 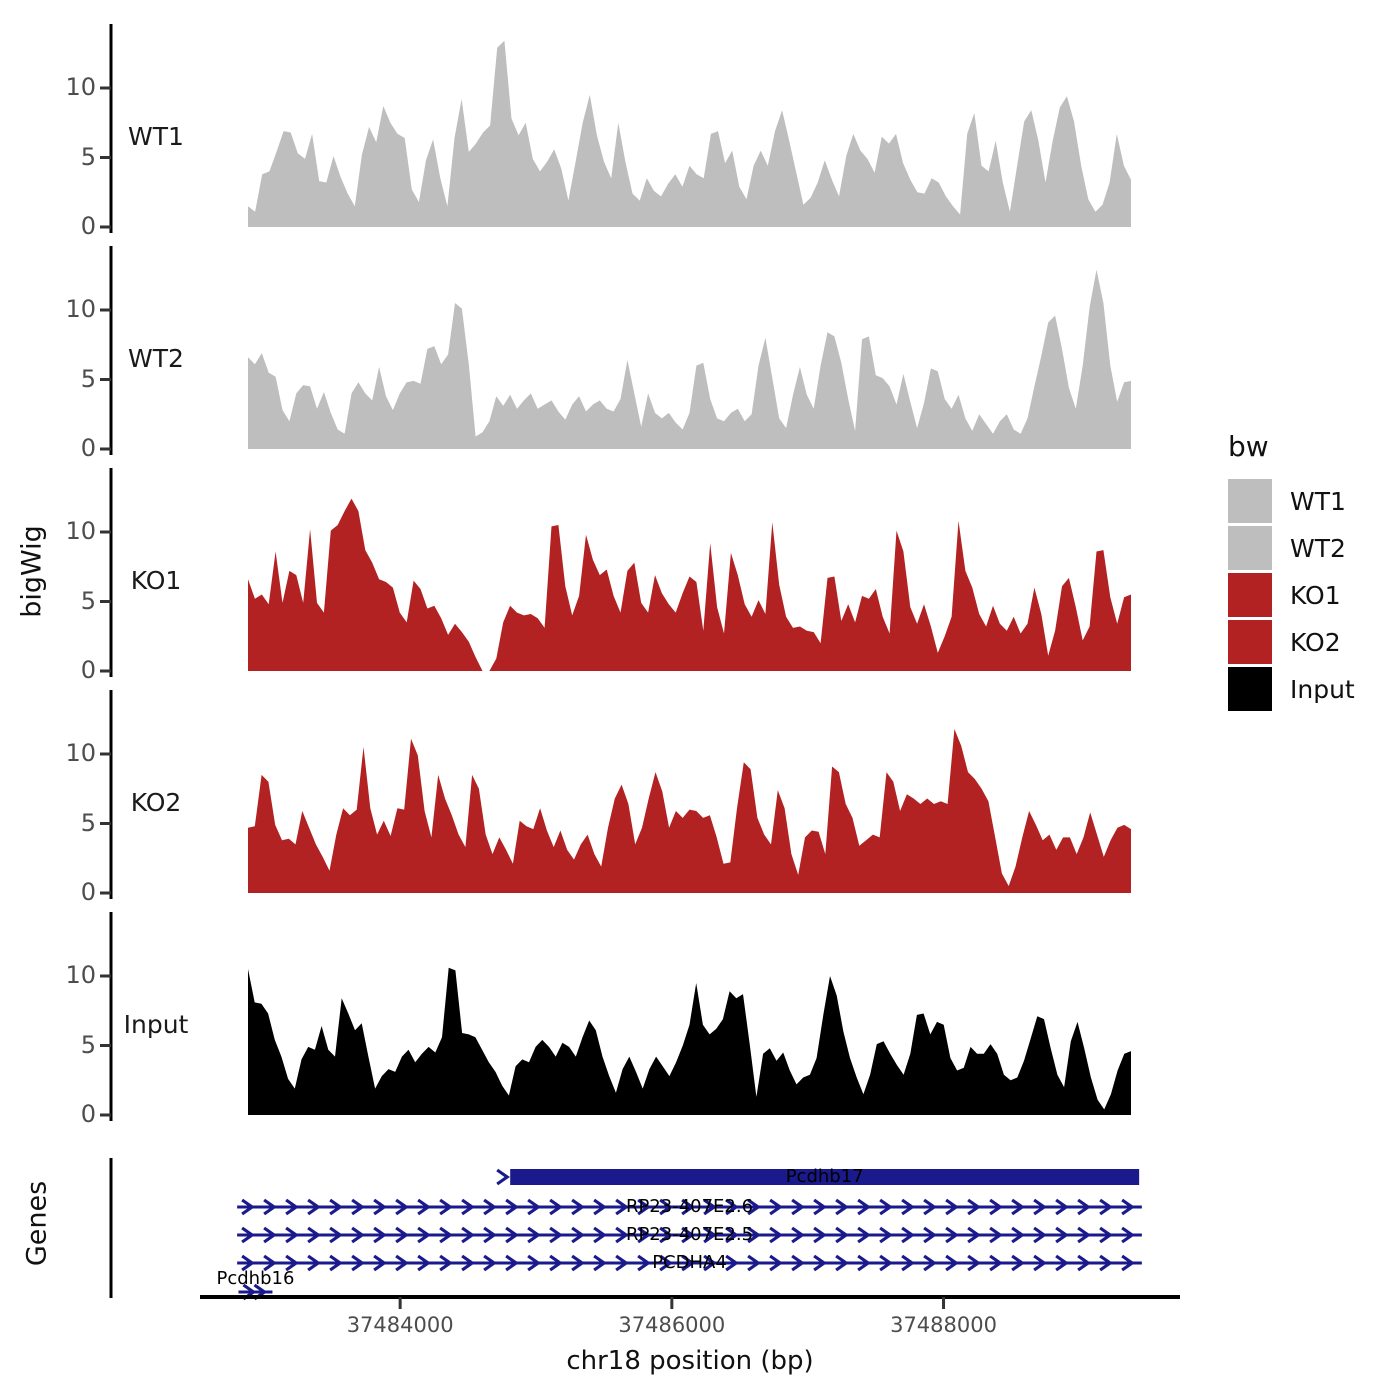 I want to click on legend-swatch-WT1, so click(x=1250, y=501).